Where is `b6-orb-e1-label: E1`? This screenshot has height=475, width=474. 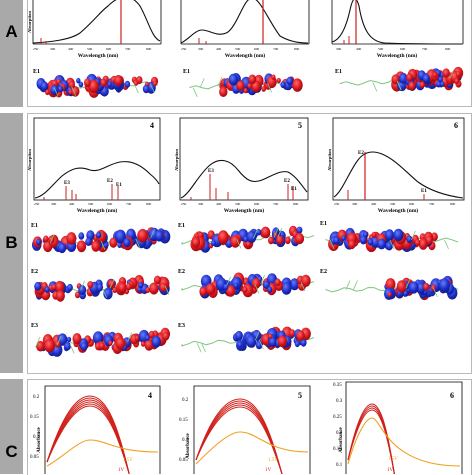 b6-orb-e1-label: E1 is located at coordinates (323, 224).